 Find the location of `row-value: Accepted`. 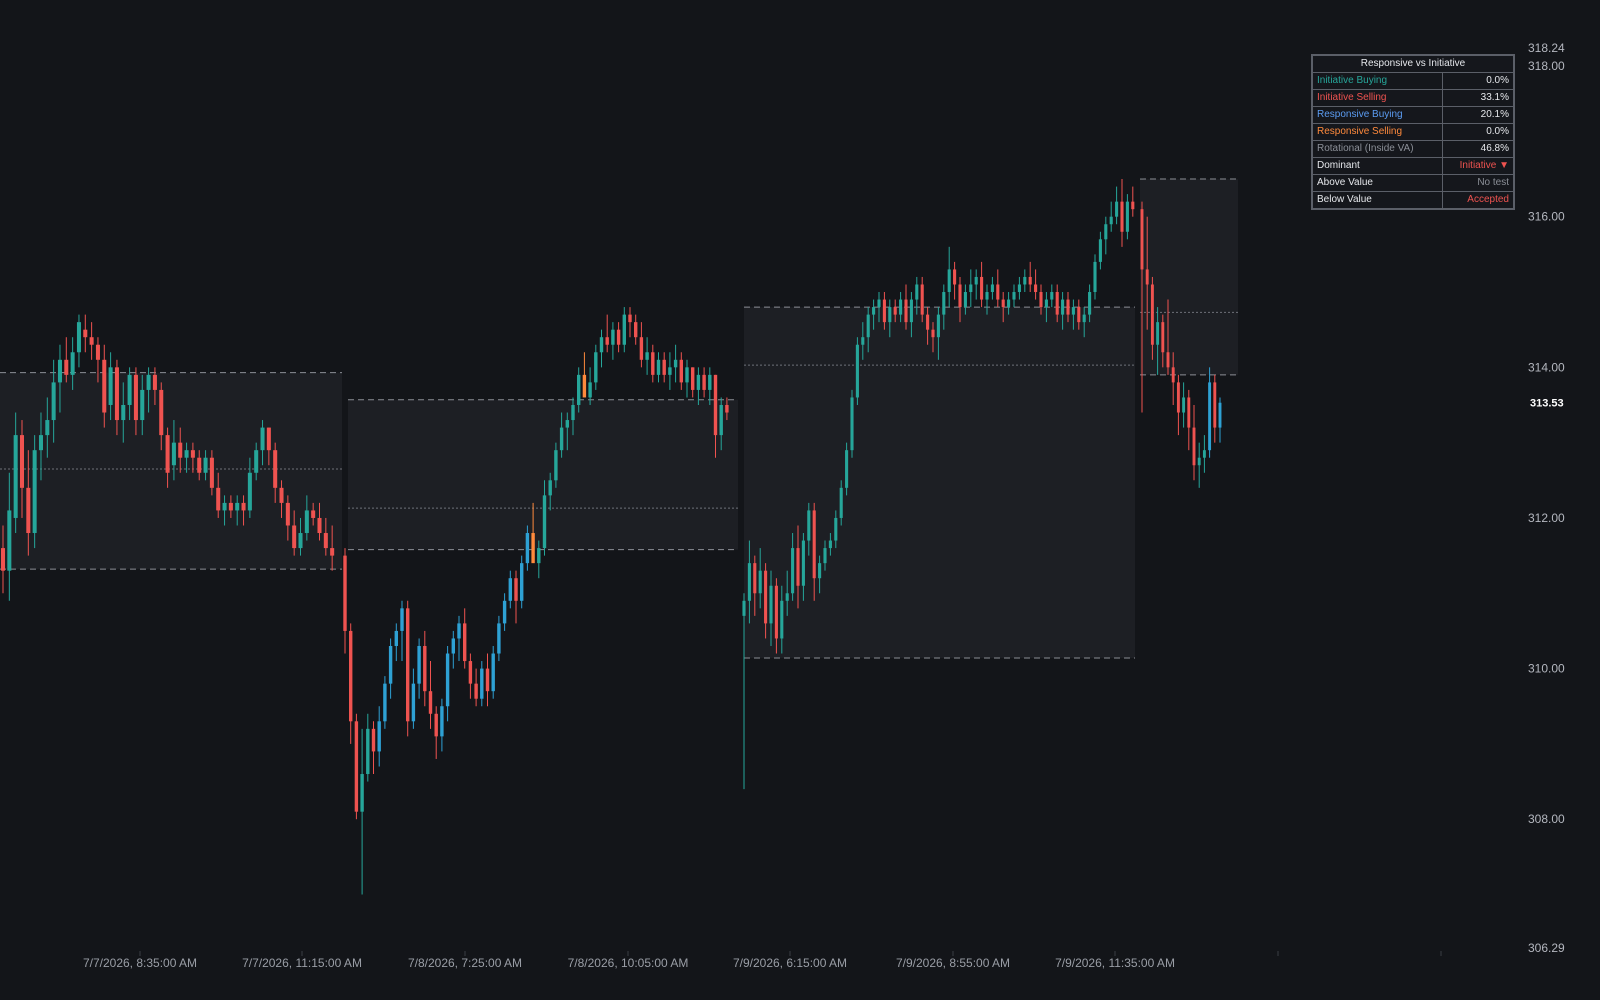

row-value: Accepted is located at coordinates (1478, 200).